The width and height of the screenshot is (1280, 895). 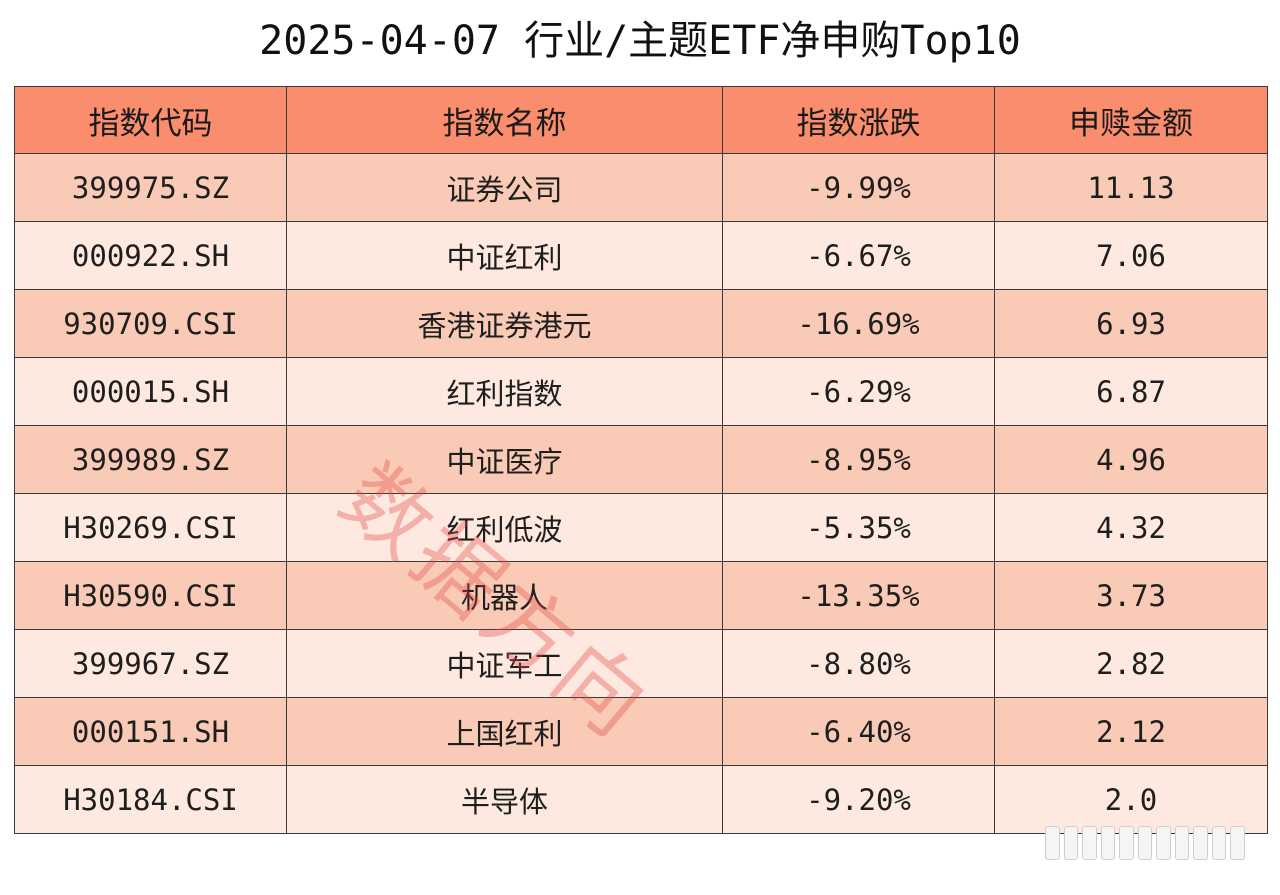 I want to click on table-row: 000015.SH 红利指数 -6.29% 6.87, so click(x=641, y=391).